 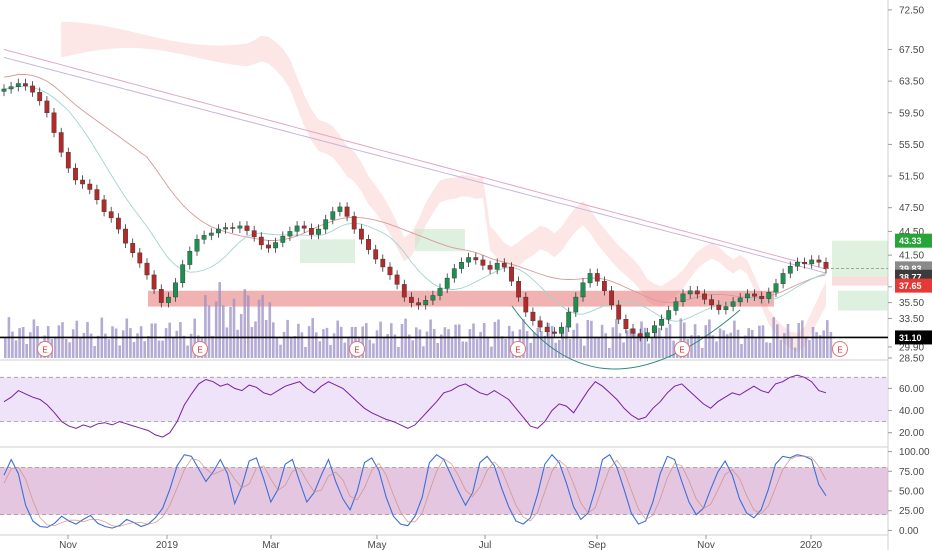 What do you see at coordinates (911, 303) in the screenshot?
I see `price-axis-tick-label: 35.50` at bounding box center [911, 303].